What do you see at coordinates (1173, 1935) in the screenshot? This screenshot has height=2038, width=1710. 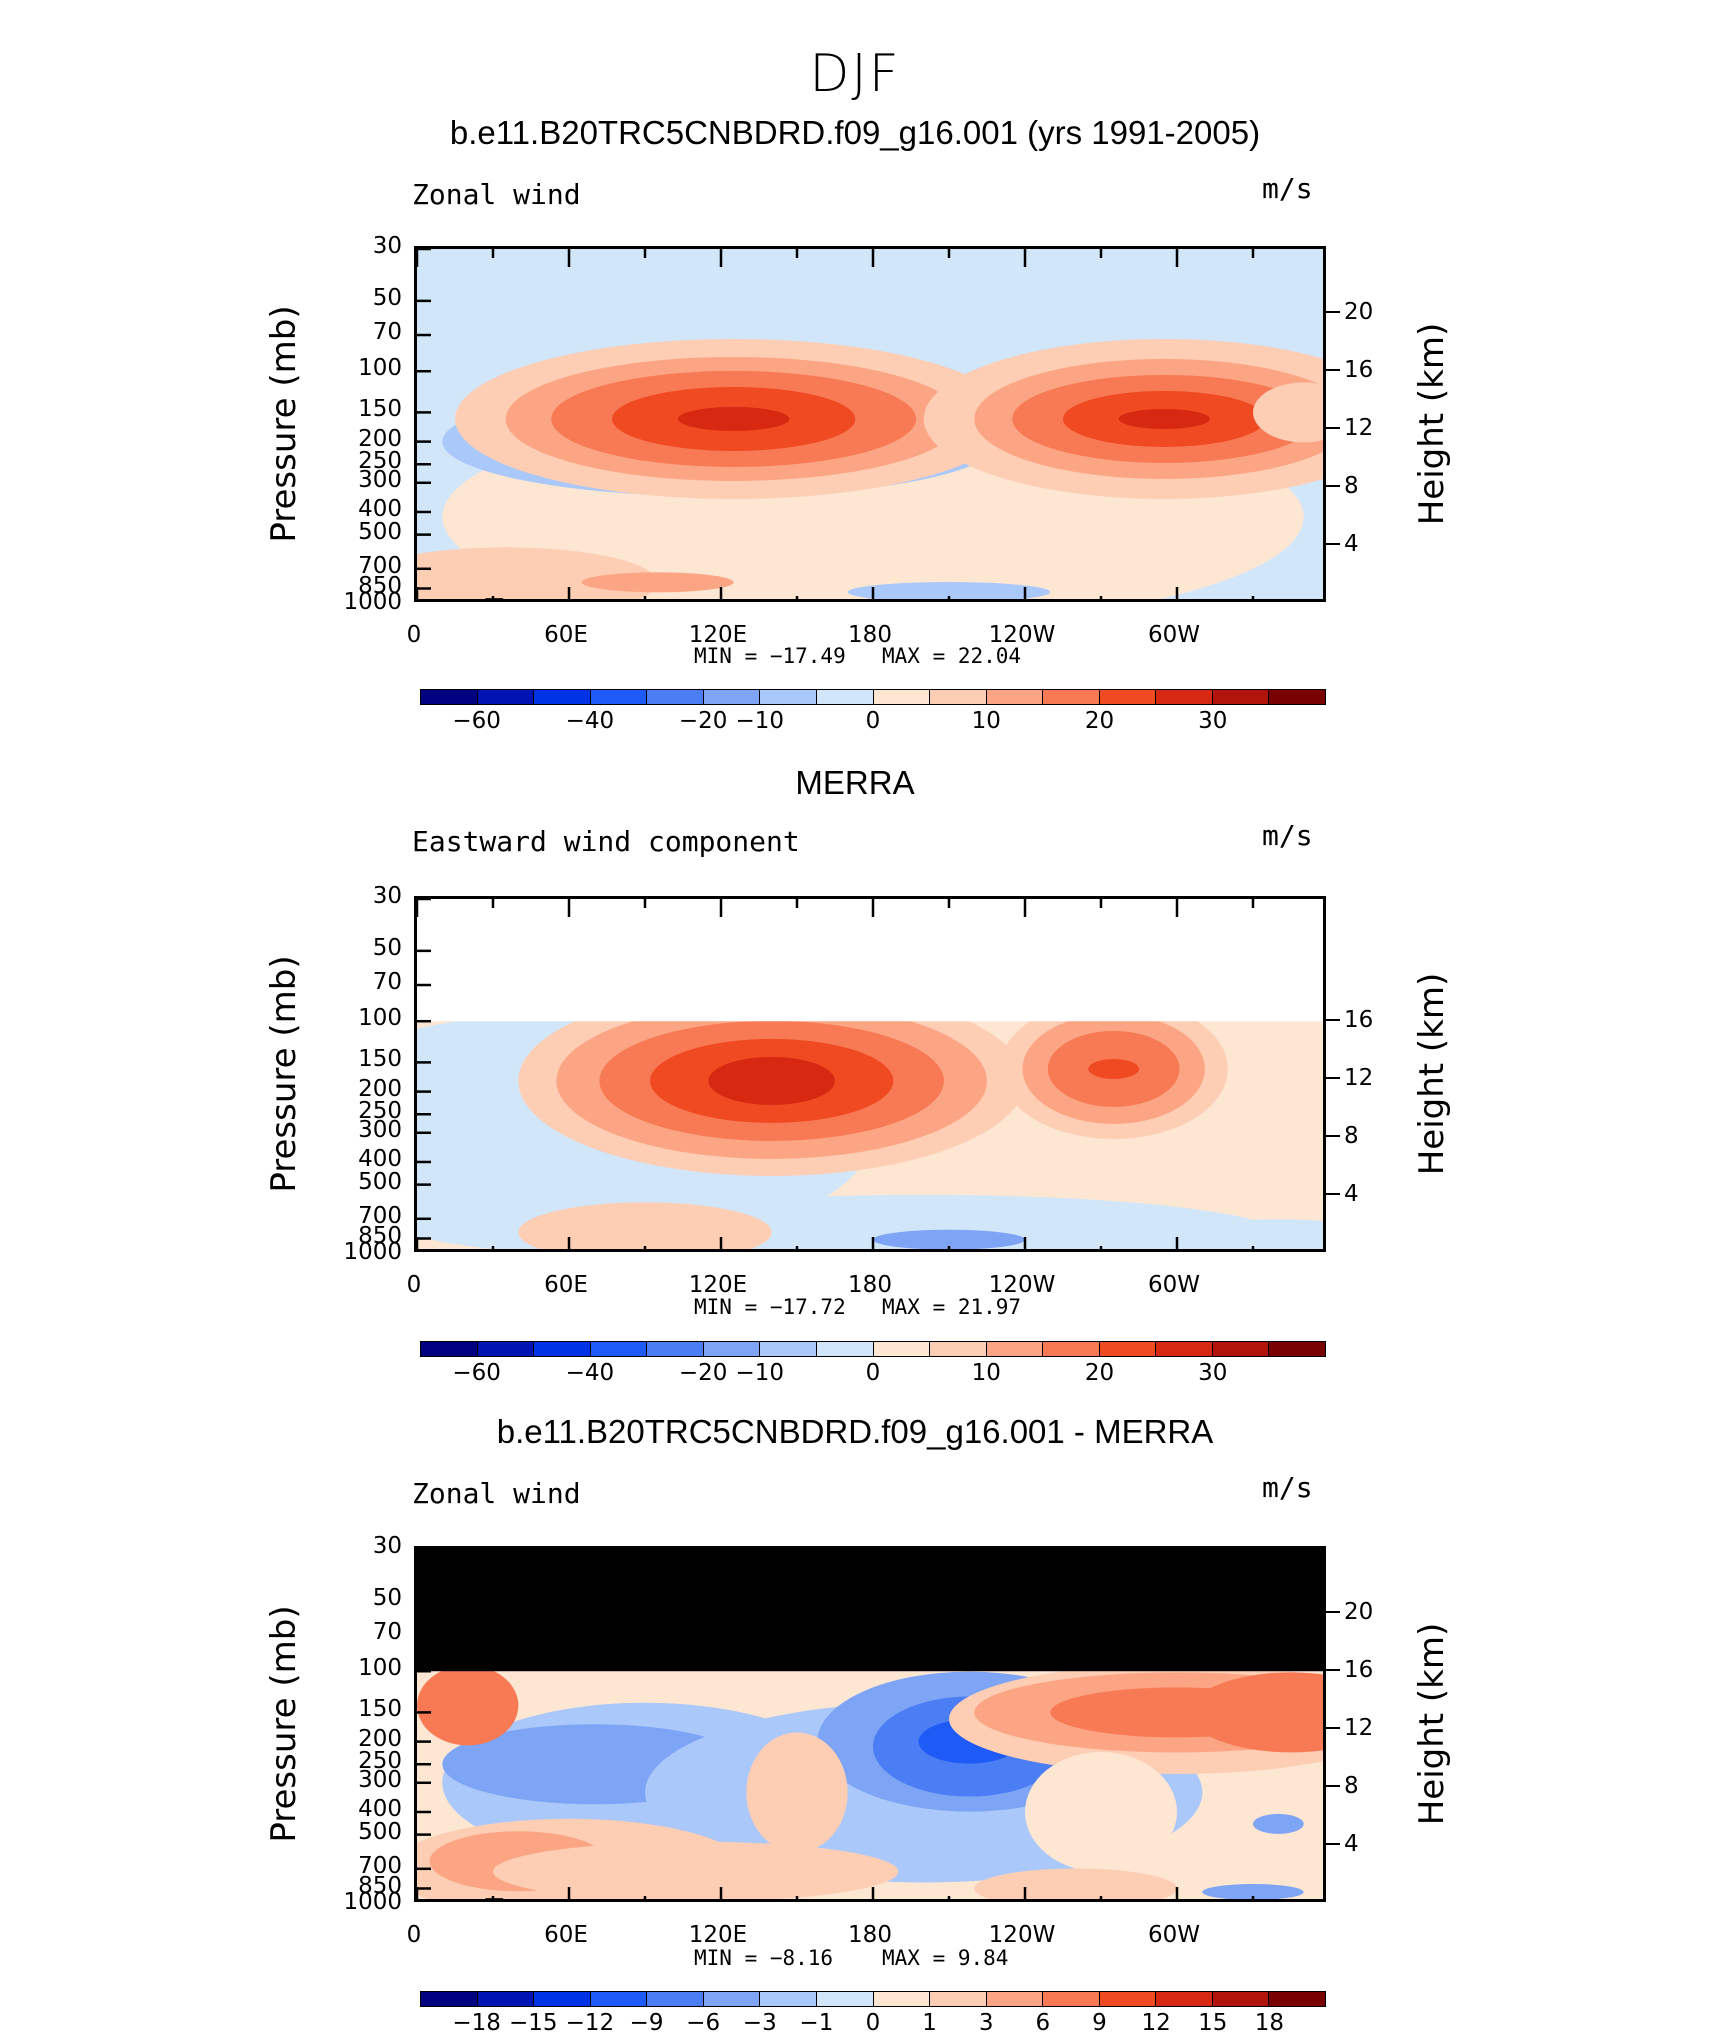 I see `longitude-tick-label: 60W` at bounding box center [1173, 1935].